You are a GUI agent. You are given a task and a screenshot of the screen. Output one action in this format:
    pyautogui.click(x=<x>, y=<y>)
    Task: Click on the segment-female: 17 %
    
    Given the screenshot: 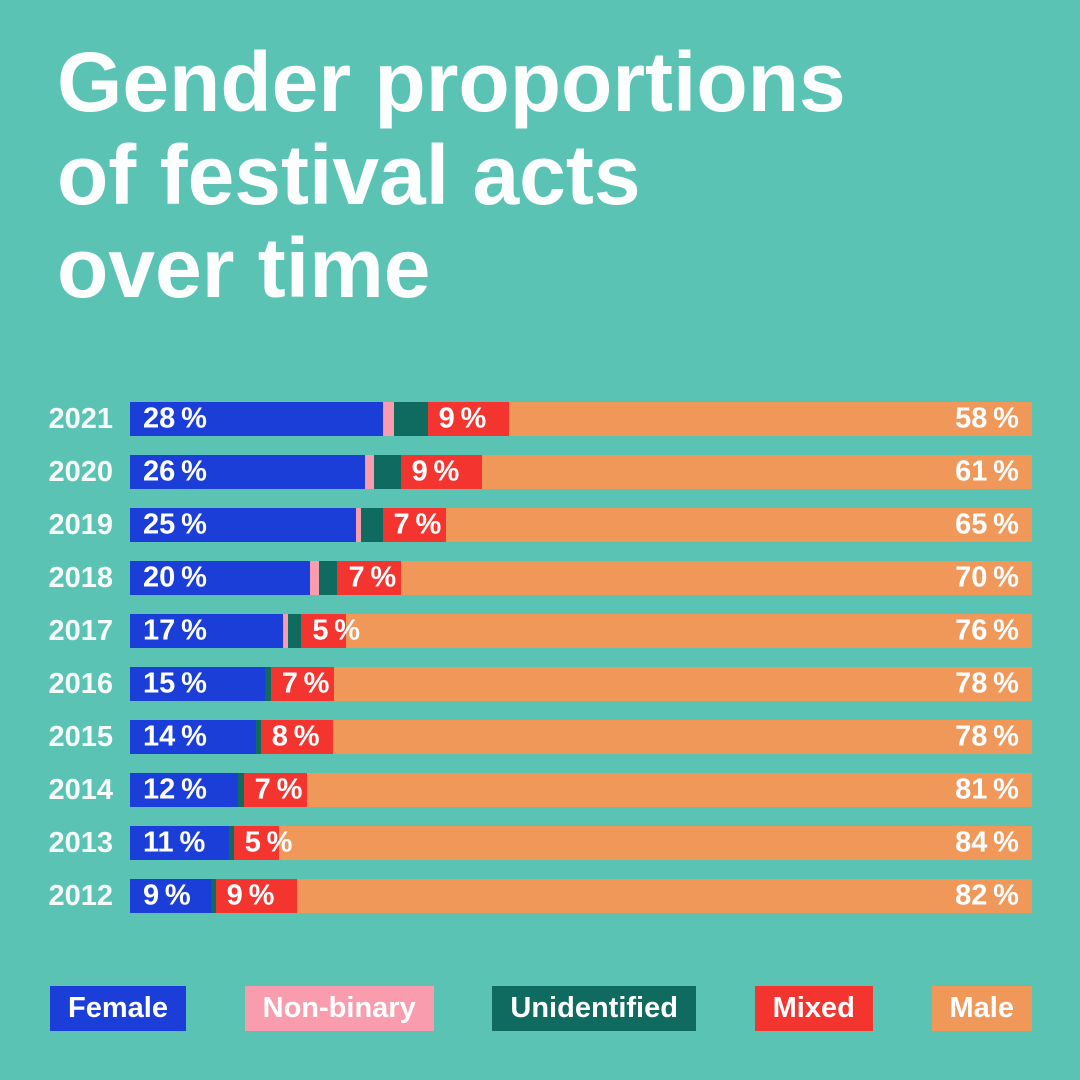 What is the action you would take?
    pyautogui.click(x=207, y=631)
    